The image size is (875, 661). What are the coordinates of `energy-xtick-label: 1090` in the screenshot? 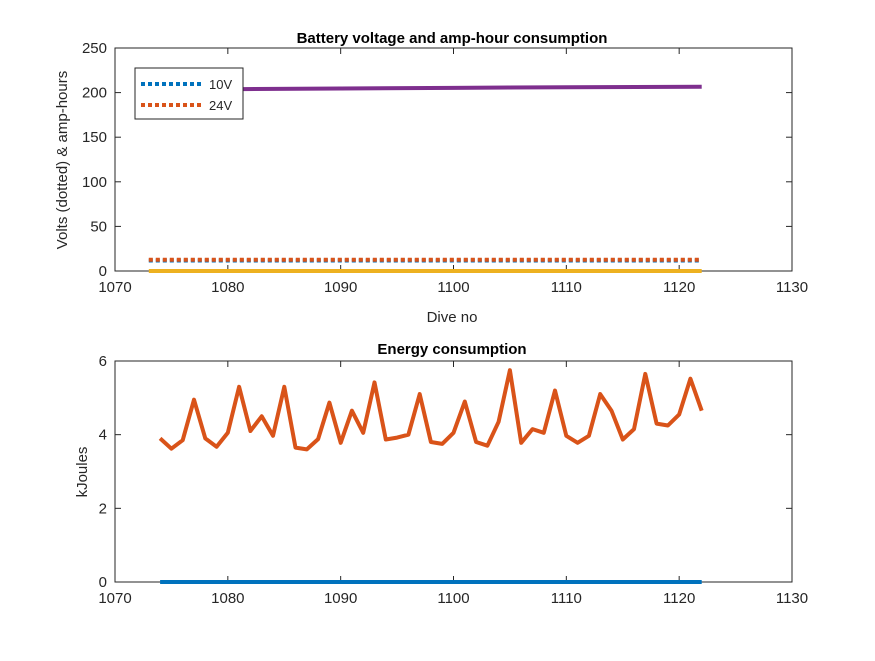 It's located at (340, 598).